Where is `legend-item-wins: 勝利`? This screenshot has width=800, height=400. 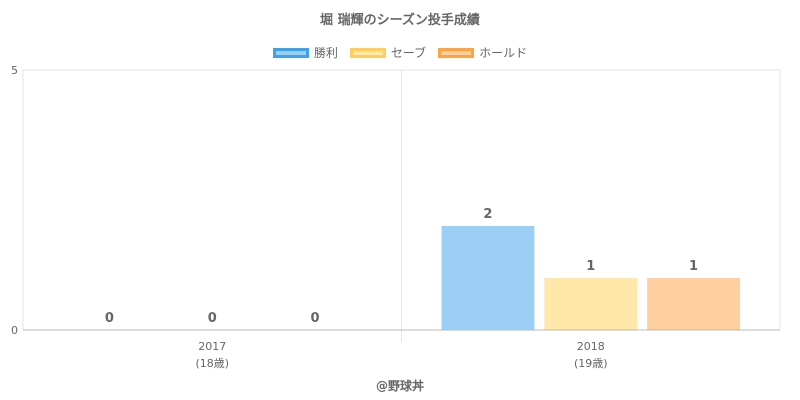 legend-item-wins: 勝利 is located at coordinates (305, 52).